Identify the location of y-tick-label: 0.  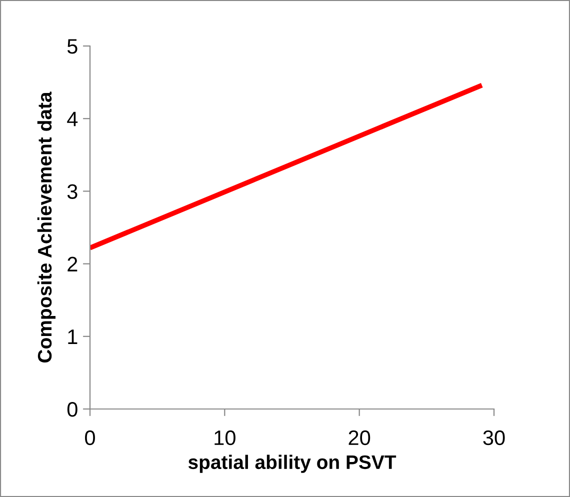
(72, 409).